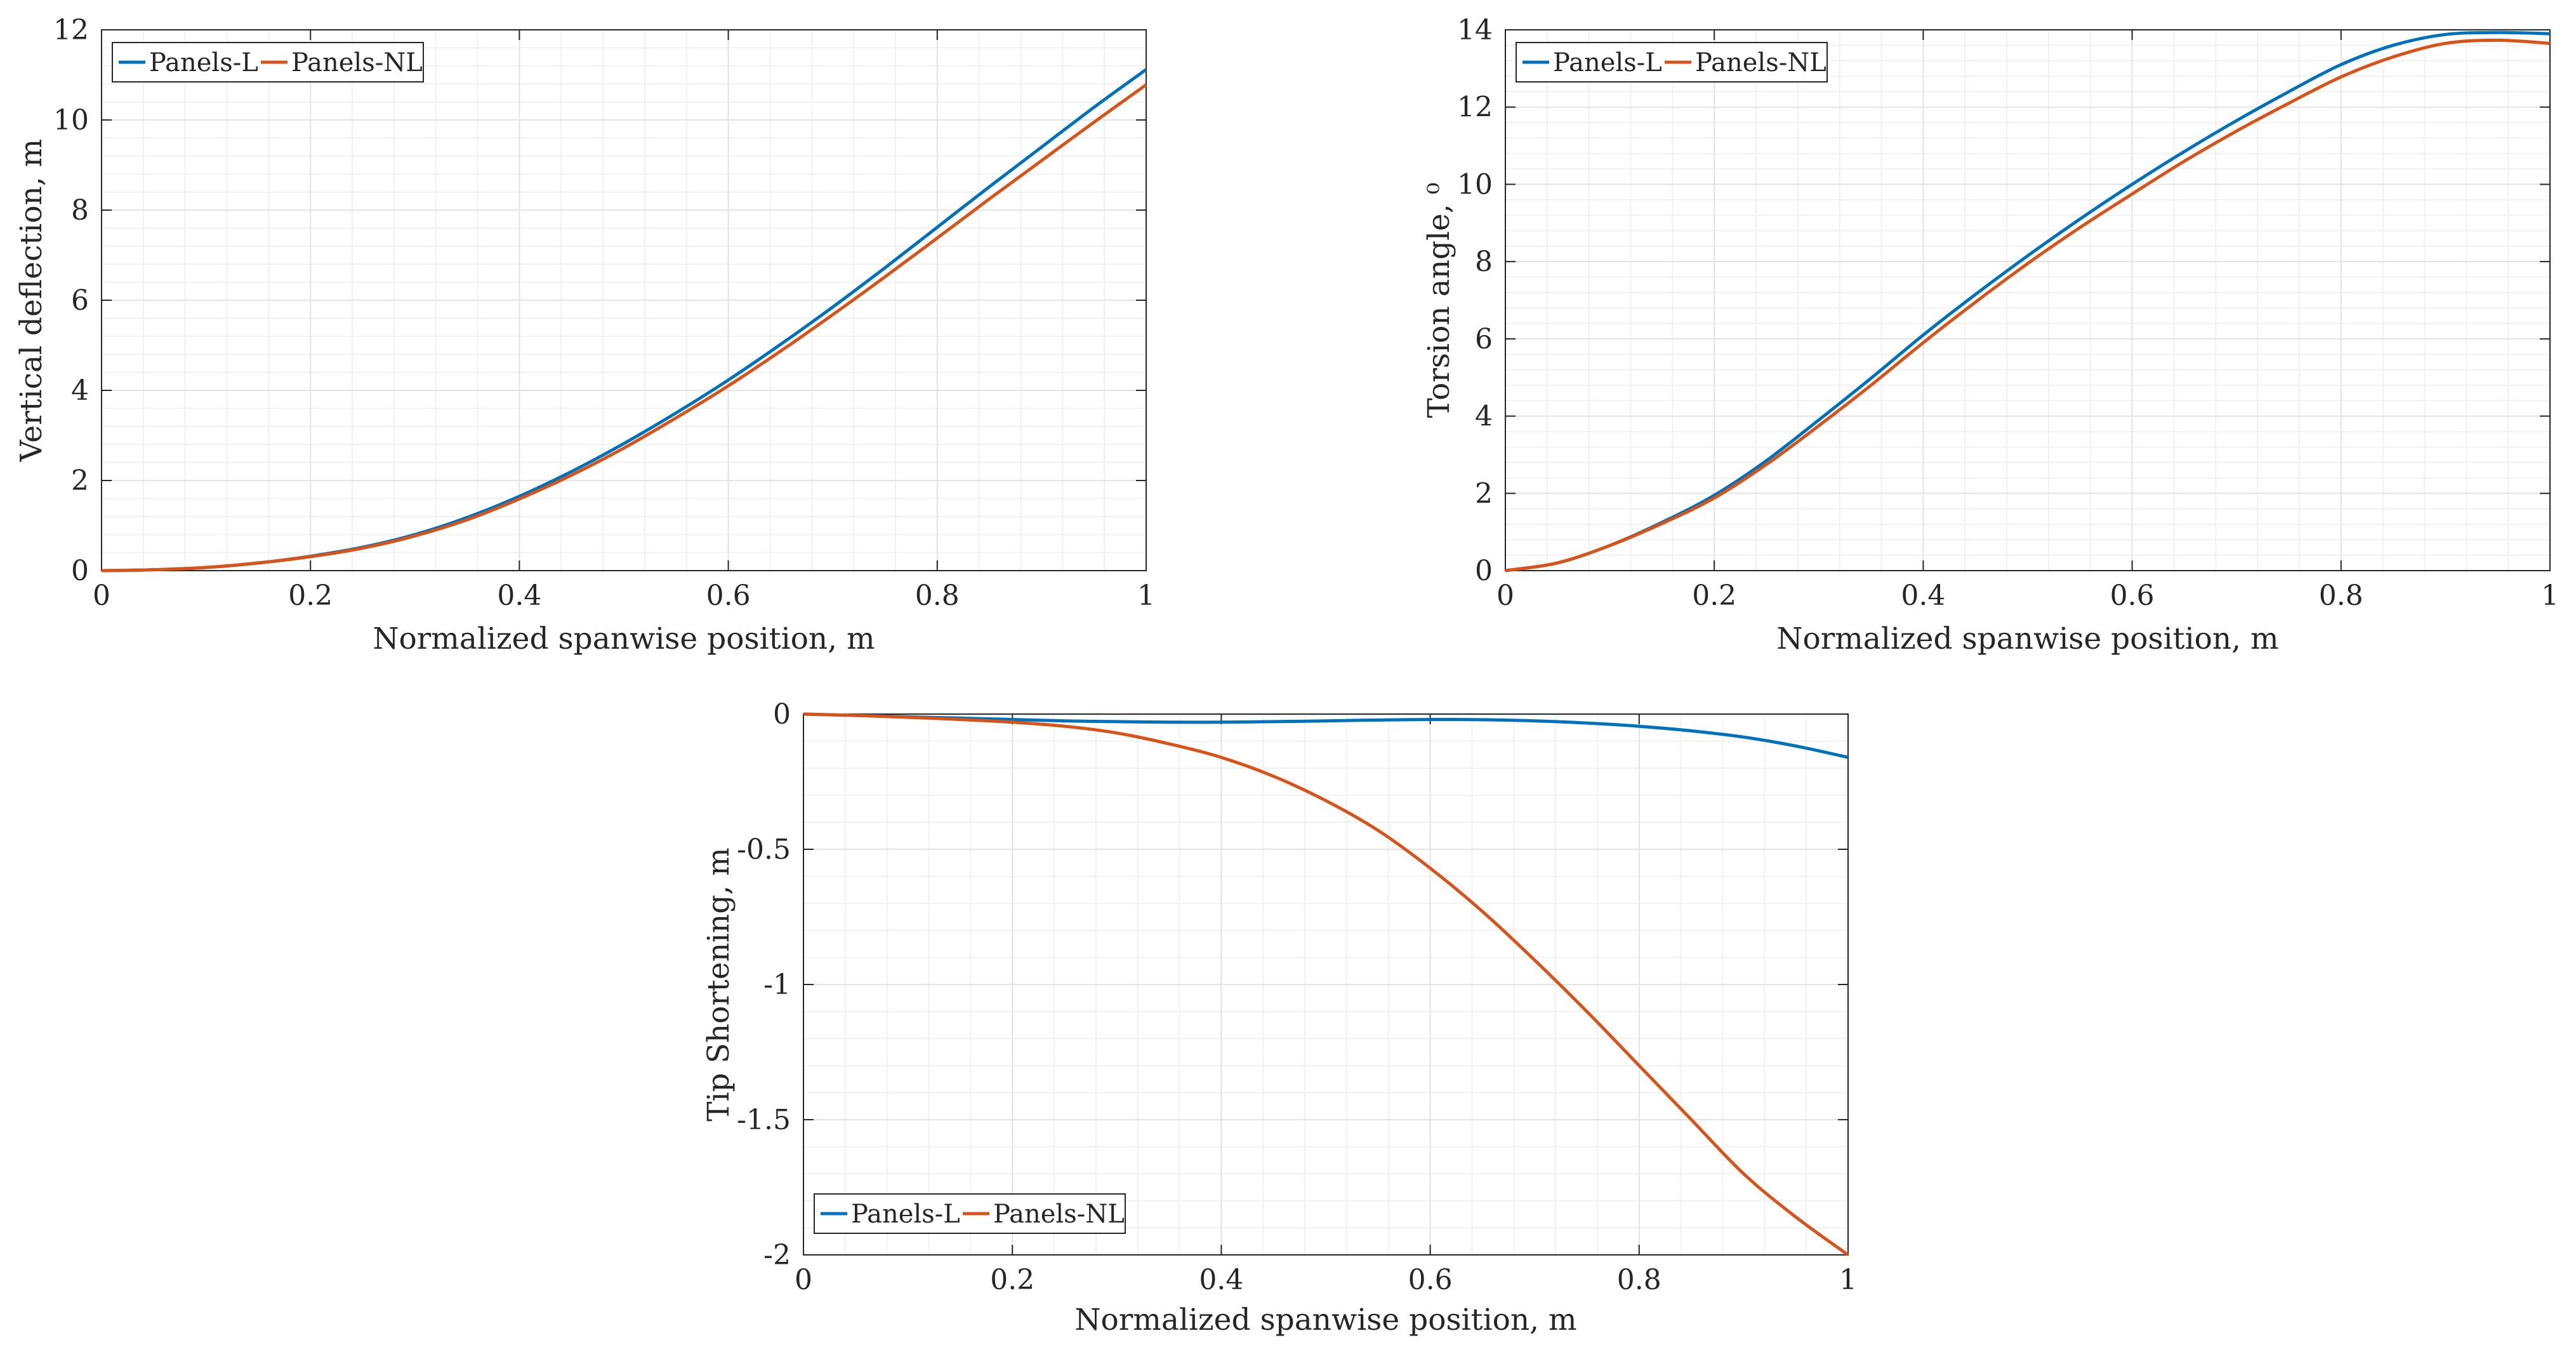 This screenshot has width=2576, height=1352. I want to click on line-panels-l, so click(1326, 736).